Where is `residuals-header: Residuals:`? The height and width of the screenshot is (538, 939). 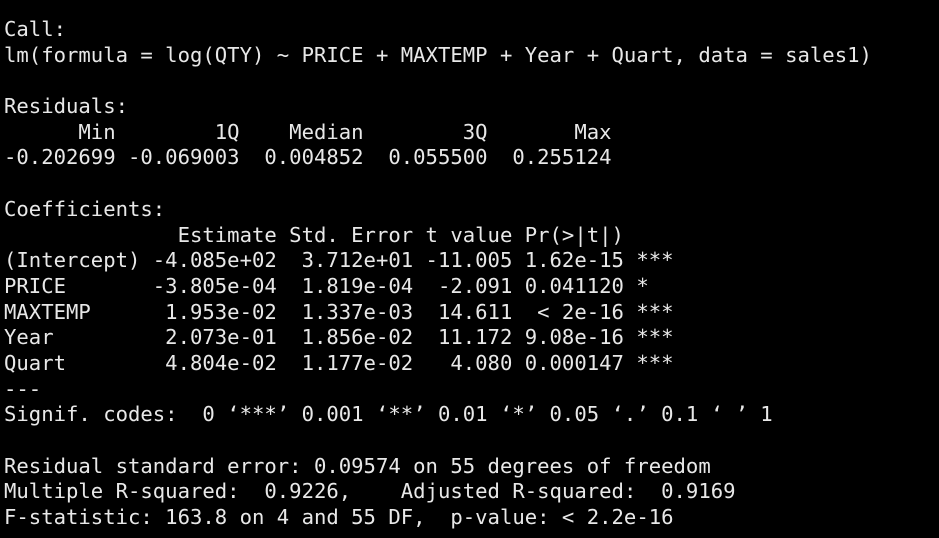
residuals-header: Residuals: is located at coordinates (66, 106).